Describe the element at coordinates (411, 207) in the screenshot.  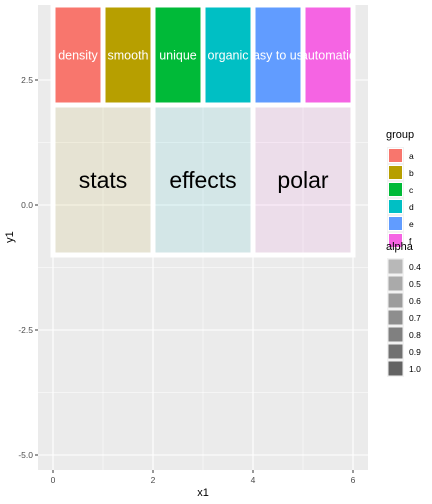
I see `legend-label-d: d` at that location.